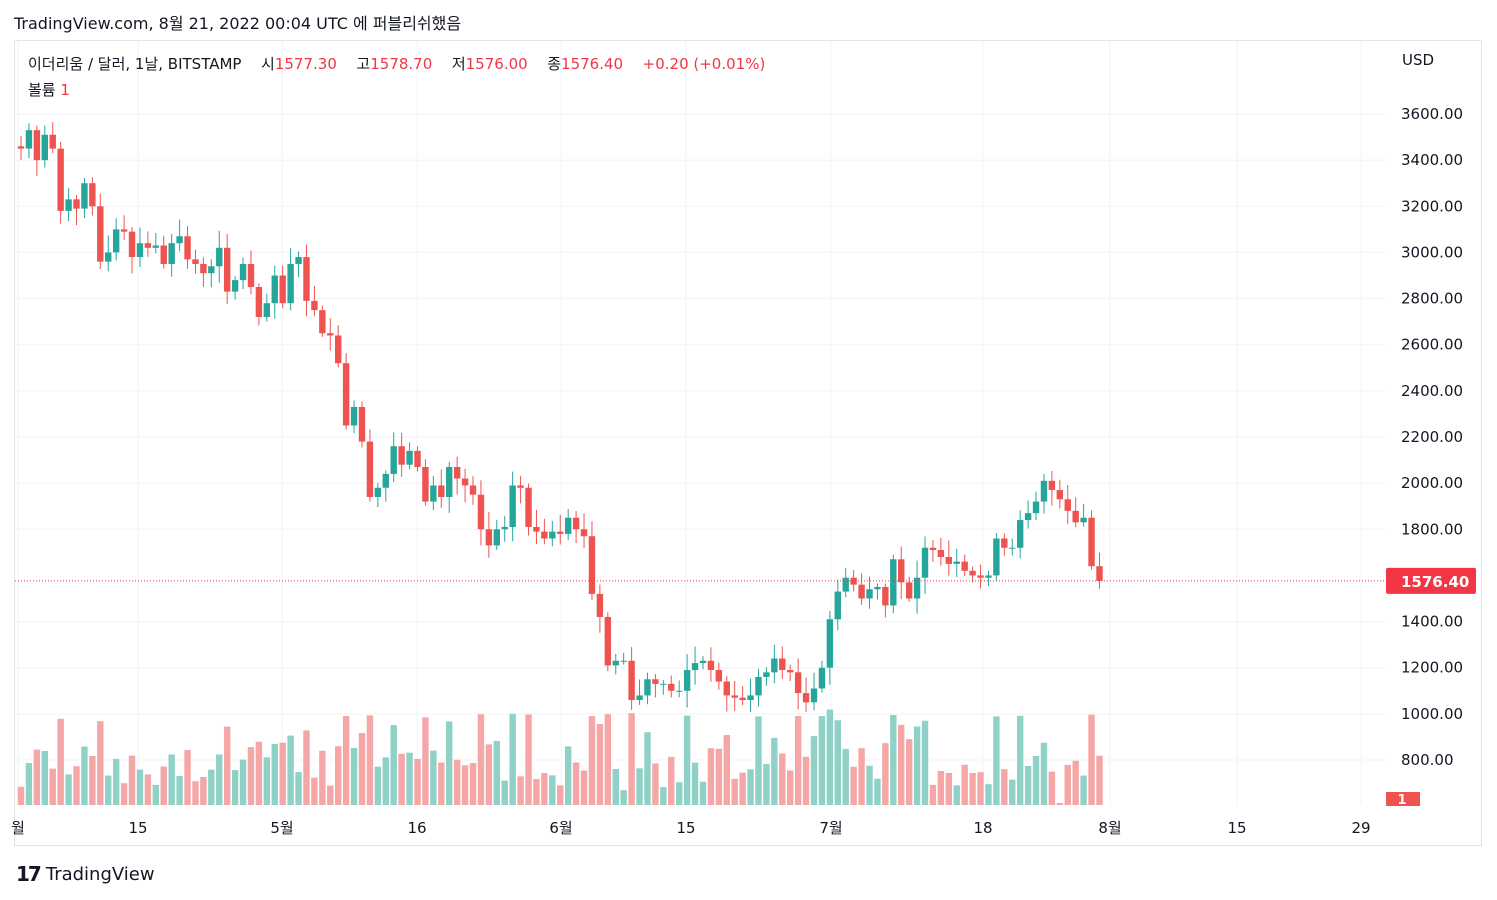 This screenshot has width=1497, height=900. What do you see at coordinates (1432, 668) in the screenshot?
I see `price-tick-label: 1200.00` at bounding box center [1432, 668].